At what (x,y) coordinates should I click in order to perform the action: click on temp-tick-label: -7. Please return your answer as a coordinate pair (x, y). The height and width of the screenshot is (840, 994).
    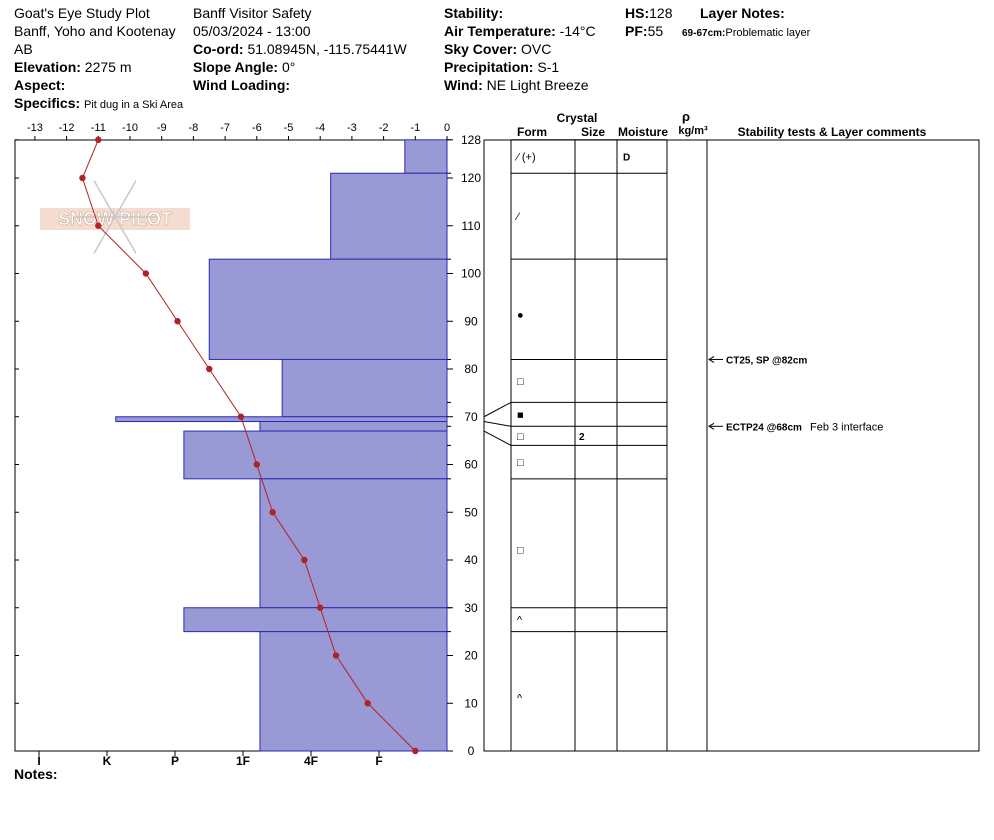
    Looking at the image, I should click on (225, 128).